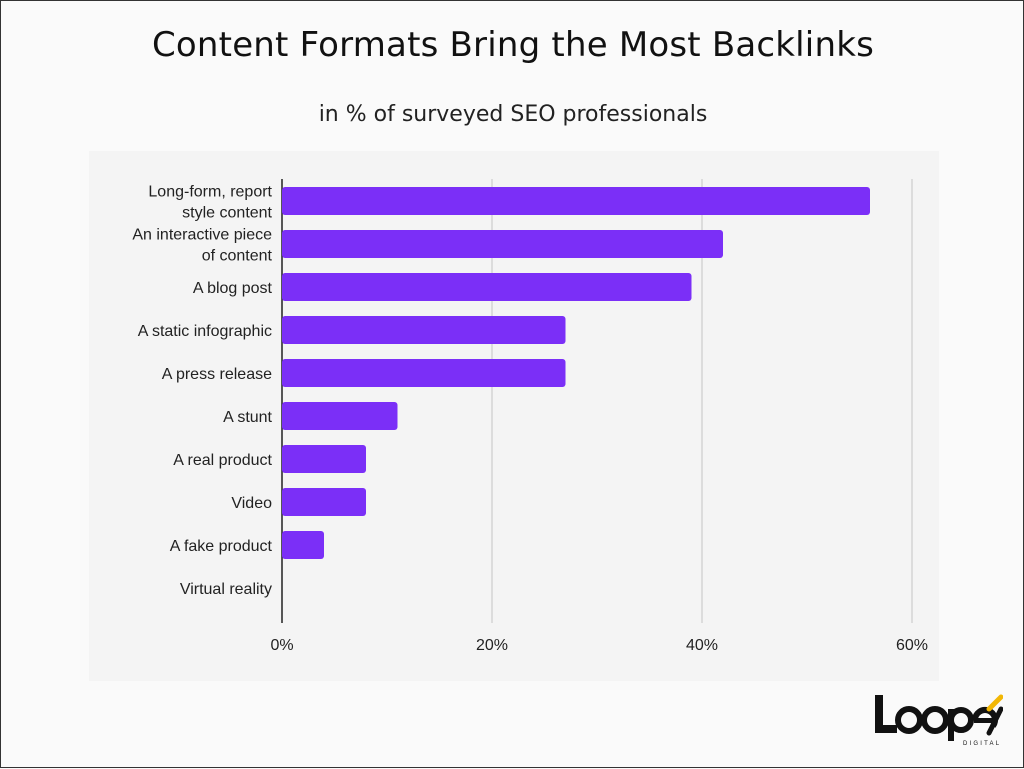  Describe the element at coordinates (251, 503) in the screenshot. I see `category-label: Video` at that location.